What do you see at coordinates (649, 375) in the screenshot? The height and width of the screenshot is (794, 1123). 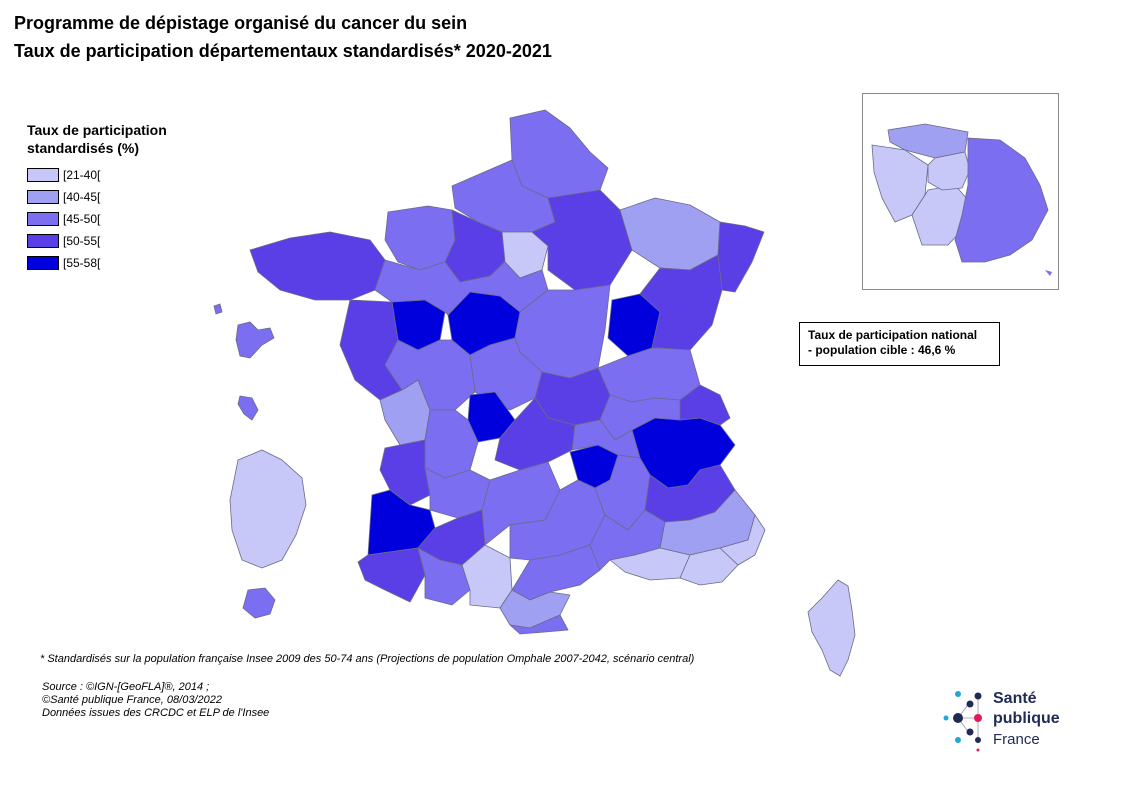 I see `region-ain-jura` at bounding box center [649, 375].